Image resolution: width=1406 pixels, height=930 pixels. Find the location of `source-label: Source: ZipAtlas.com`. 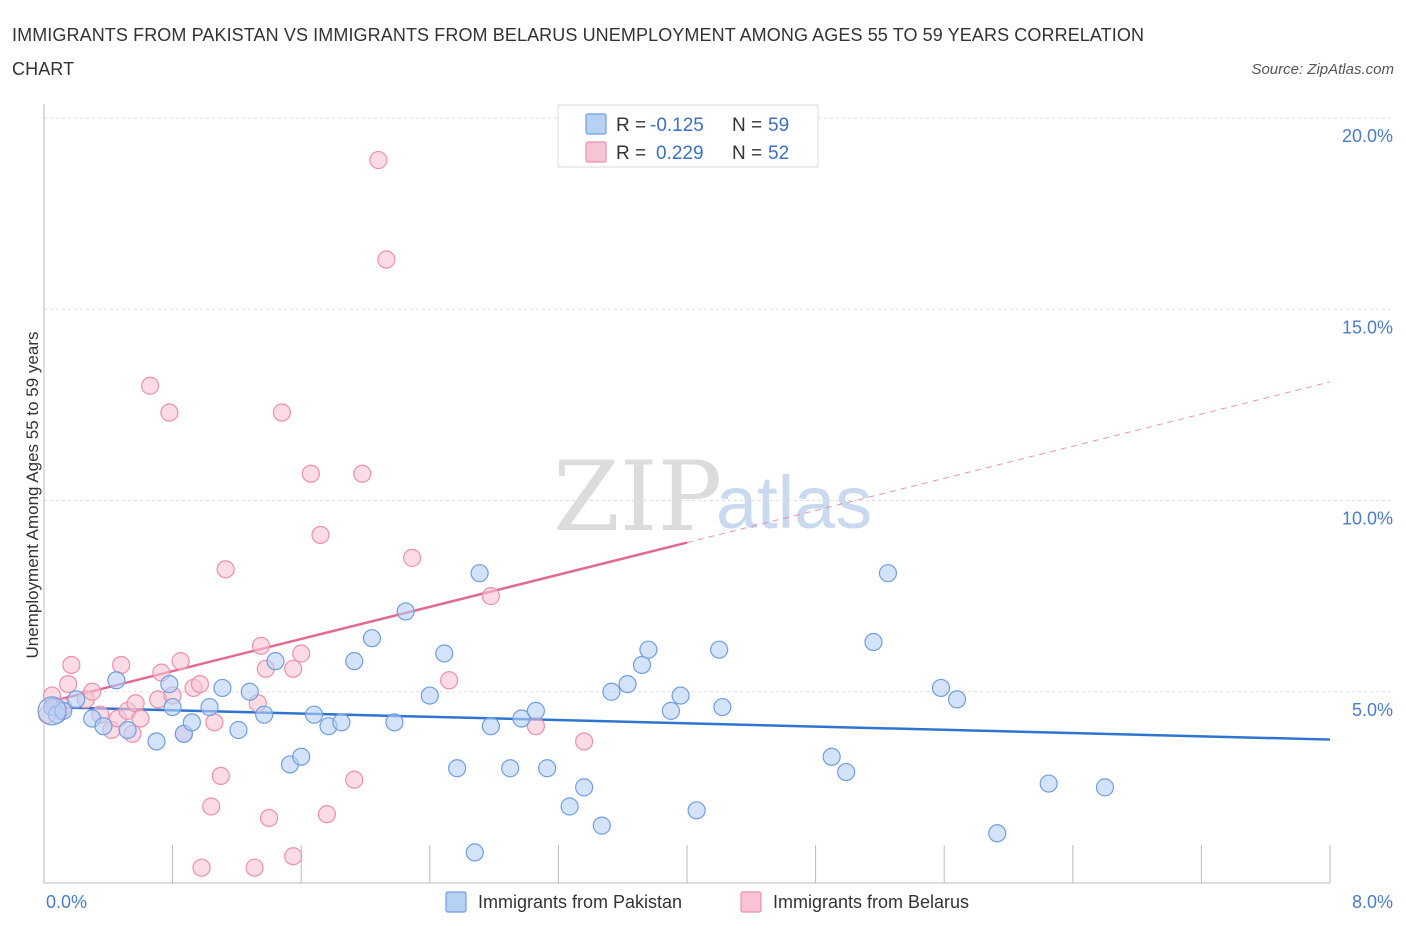

source-label: Source: ZipAtlas.com is located at coordinates (1322, 69).